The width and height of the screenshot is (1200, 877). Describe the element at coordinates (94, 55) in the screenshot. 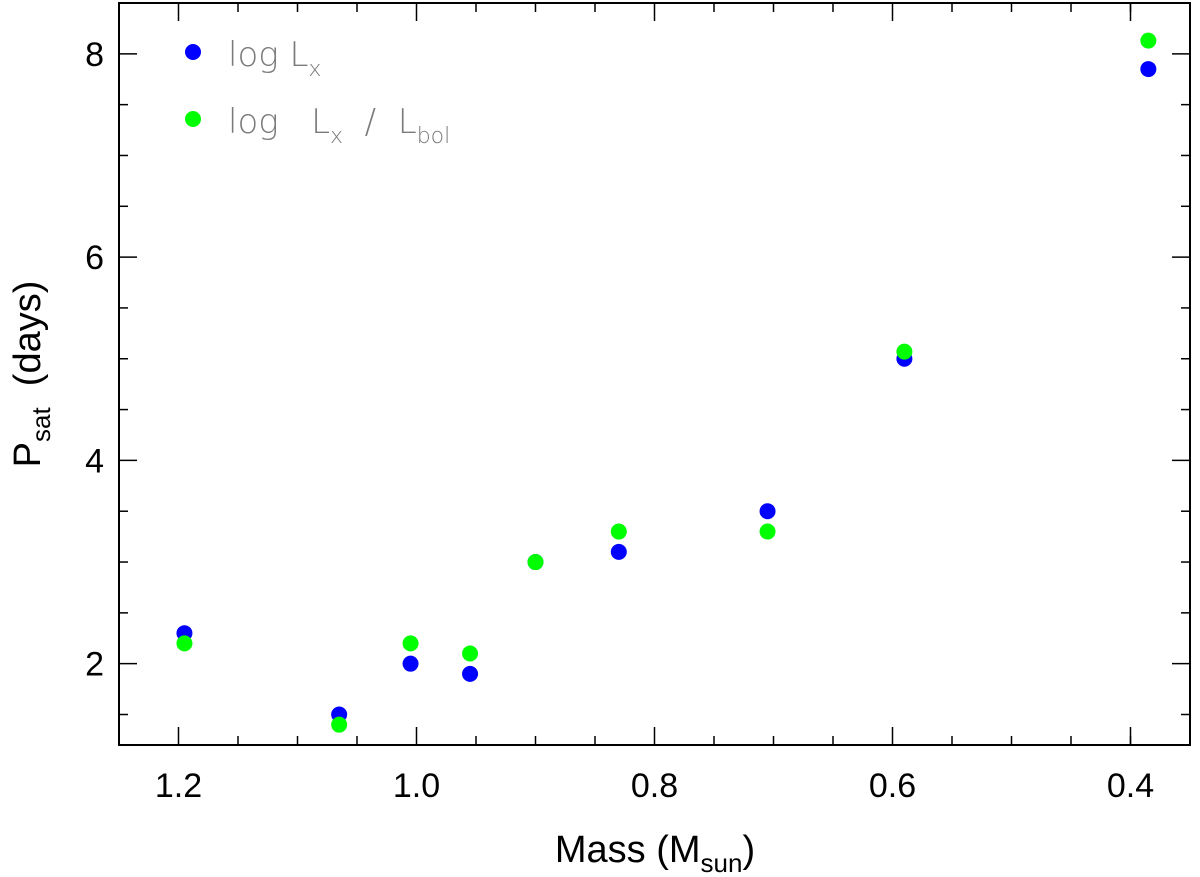

I see `y-tick-label: 8` at that location.